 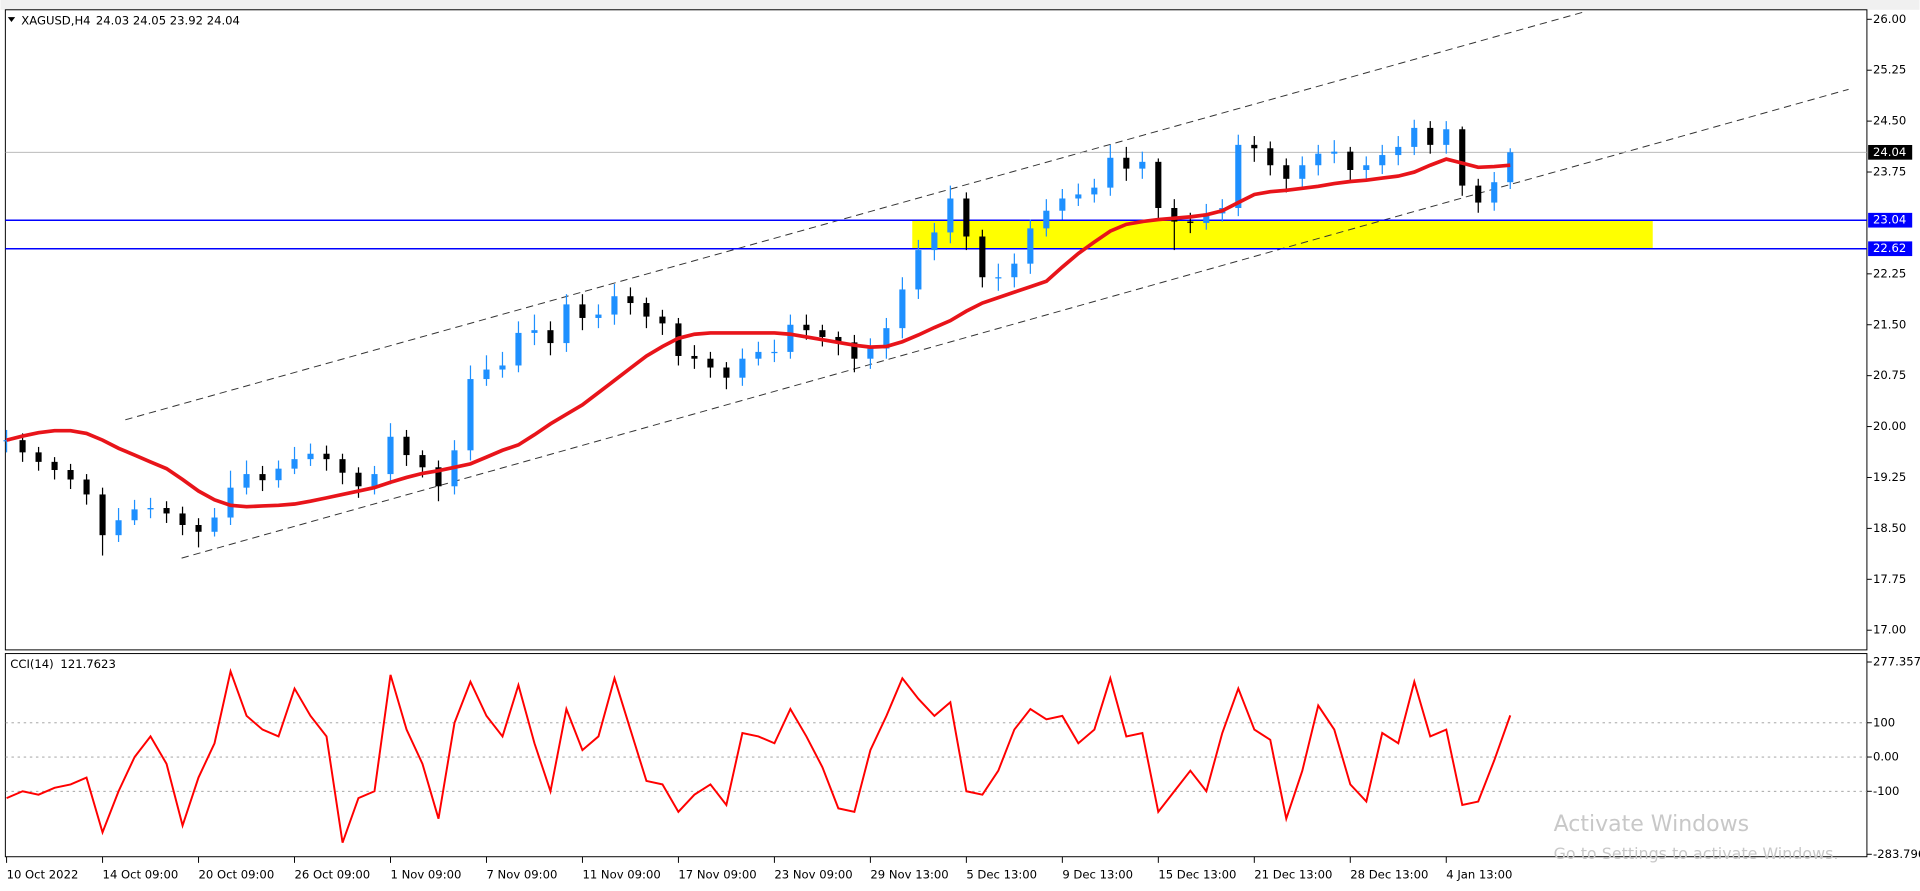 What do you see at coordinates (425, 875) in the screenshot?
I see `x-tick-label: 1 Nov 09:00` at bounding box center [425, 875].